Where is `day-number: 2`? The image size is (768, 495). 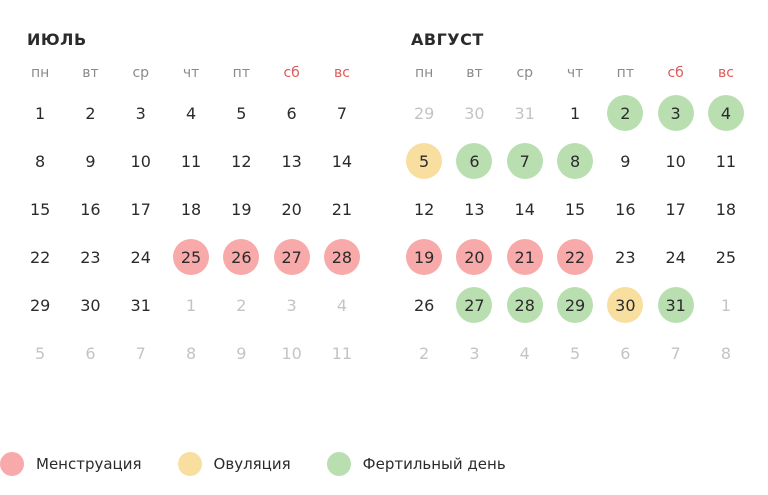 day-number: 2 is located at coordinates (424, 353).